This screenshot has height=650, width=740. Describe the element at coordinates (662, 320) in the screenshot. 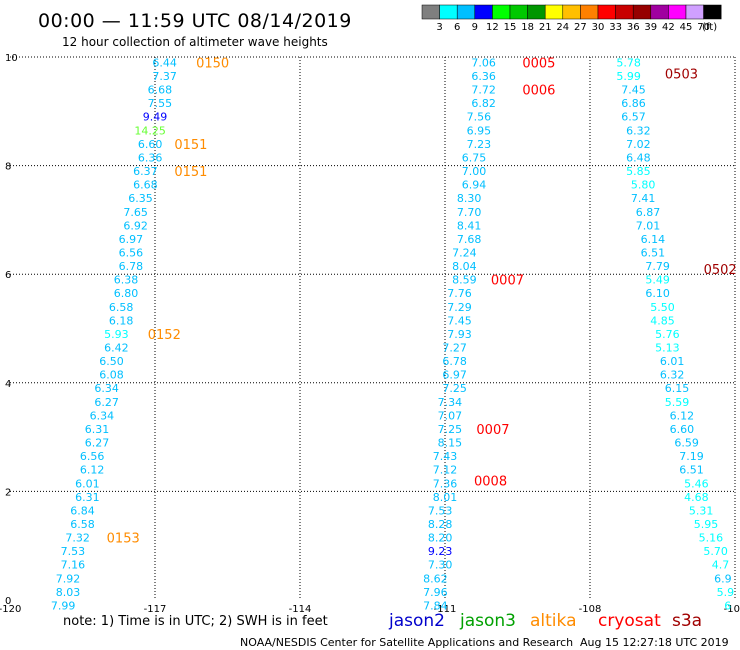

I see `data-point-label: 4.85` at that location.